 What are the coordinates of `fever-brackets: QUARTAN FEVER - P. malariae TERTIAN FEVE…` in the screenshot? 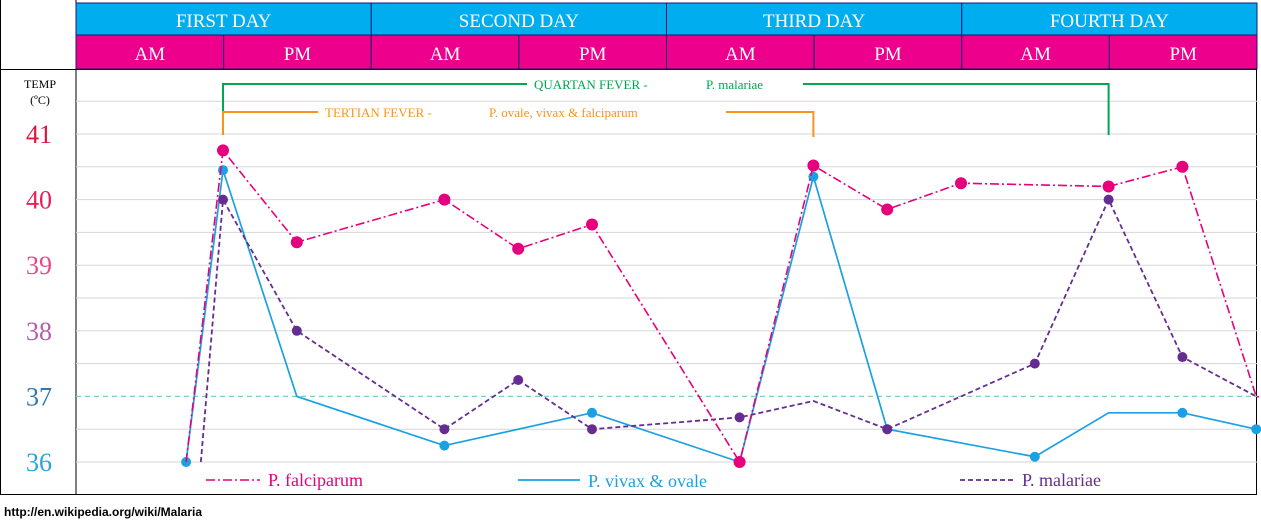 It's located at (666, 107).